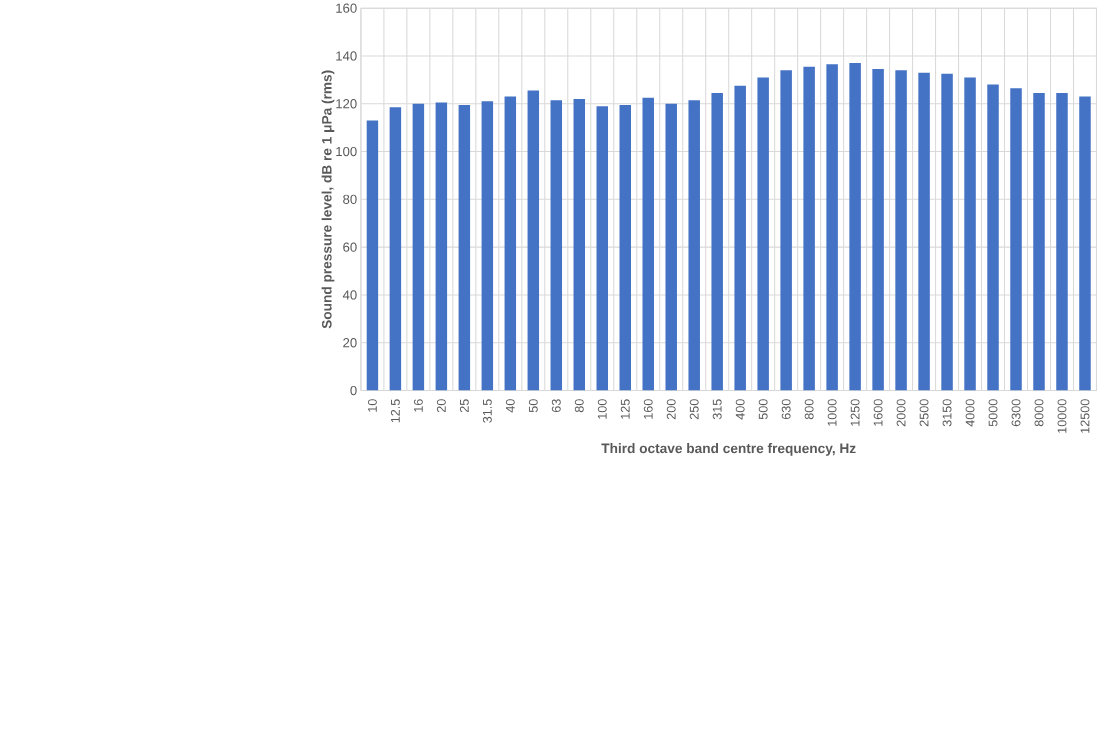  I want to click on x-tick-label: 630, so click(786, 409).